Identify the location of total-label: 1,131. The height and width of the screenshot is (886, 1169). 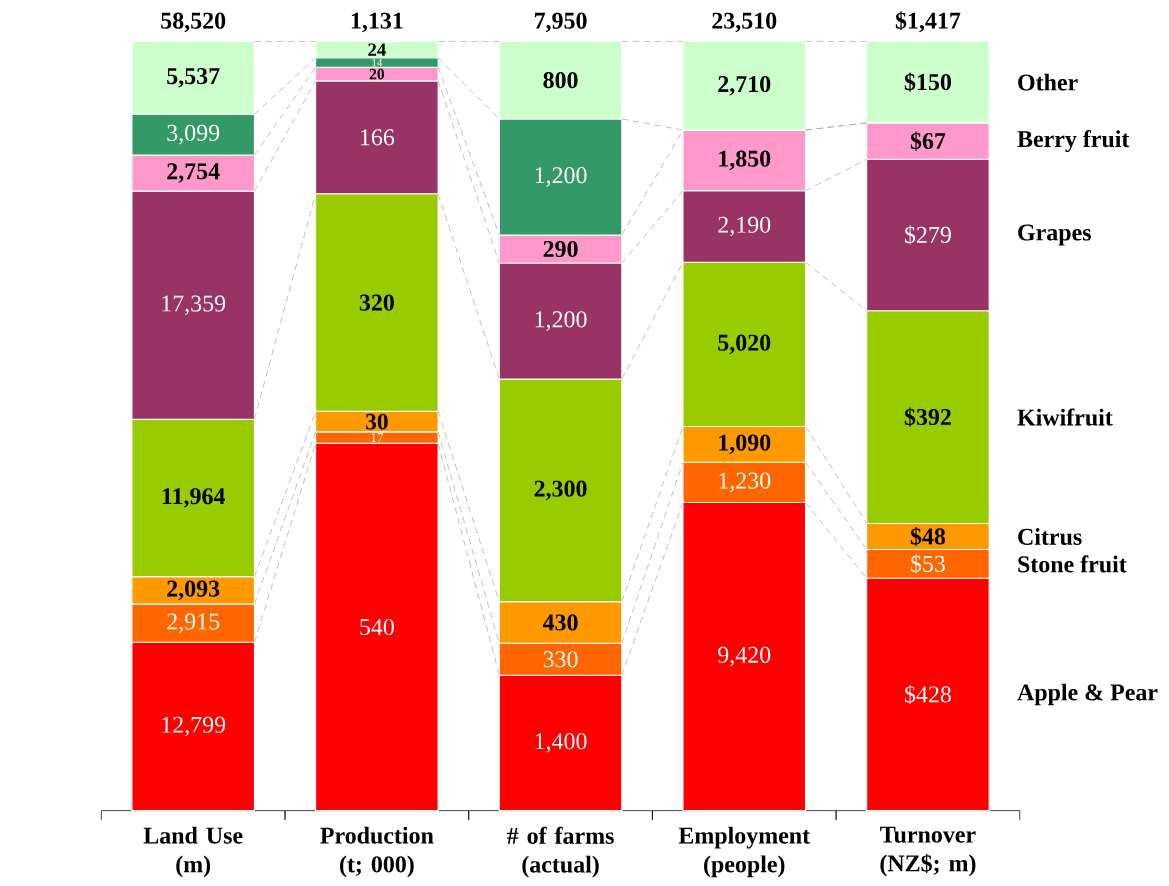
(377, 22).